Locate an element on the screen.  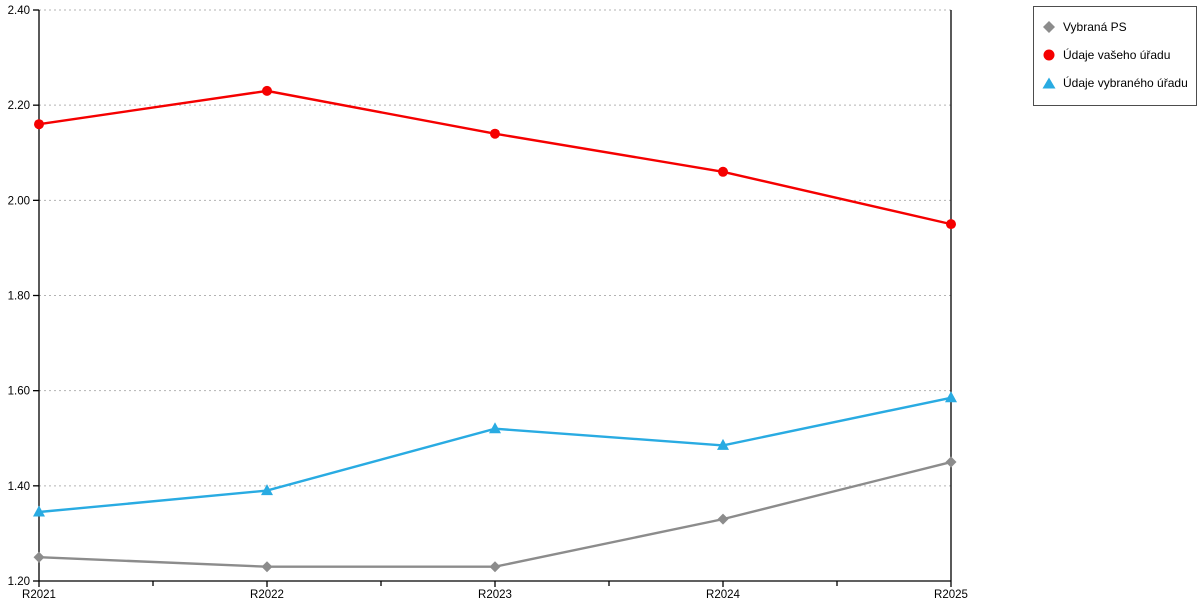
circle-icon is located at coordinates (1049, 55).